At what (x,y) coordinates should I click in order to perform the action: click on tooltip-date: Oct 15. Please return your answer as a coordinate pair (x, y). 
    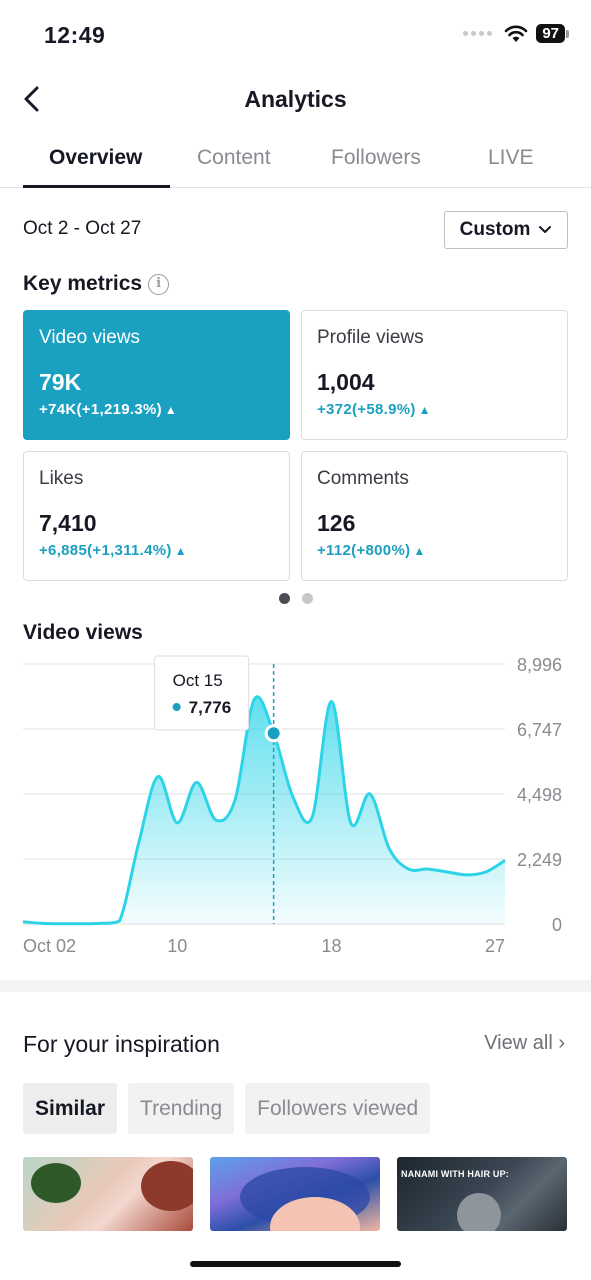
    Looking at the image, I should click on (198, 680).